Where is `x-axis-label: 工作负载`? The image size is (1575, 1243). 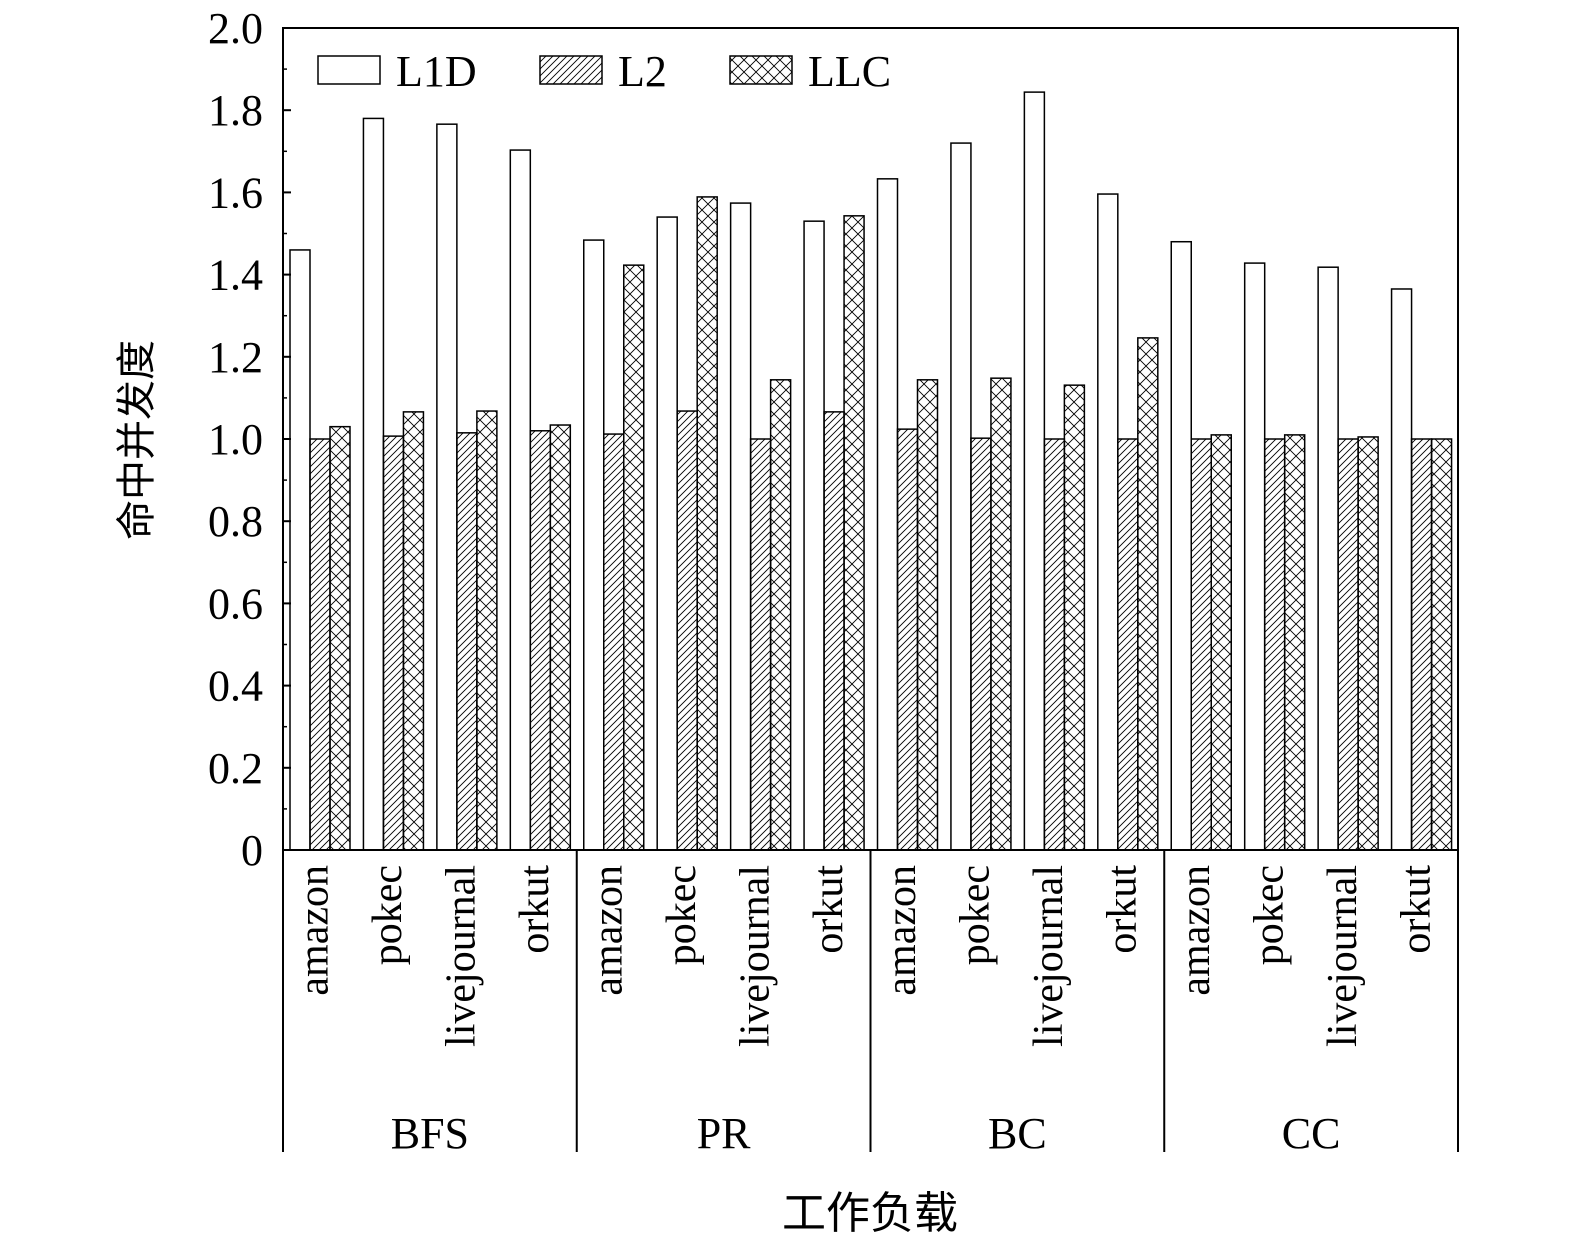
x-axis-label: 工作负载 is located at coordinates (870, 1213).